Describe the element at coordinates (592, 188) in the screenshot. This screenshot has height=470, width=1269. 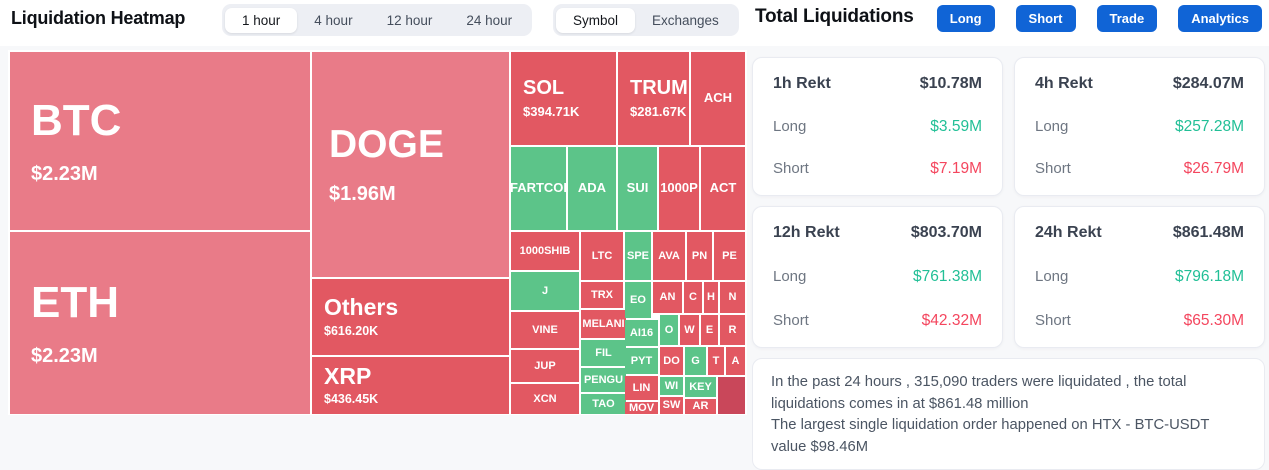
I see `treemap-cell-ada: ADA` at that location.